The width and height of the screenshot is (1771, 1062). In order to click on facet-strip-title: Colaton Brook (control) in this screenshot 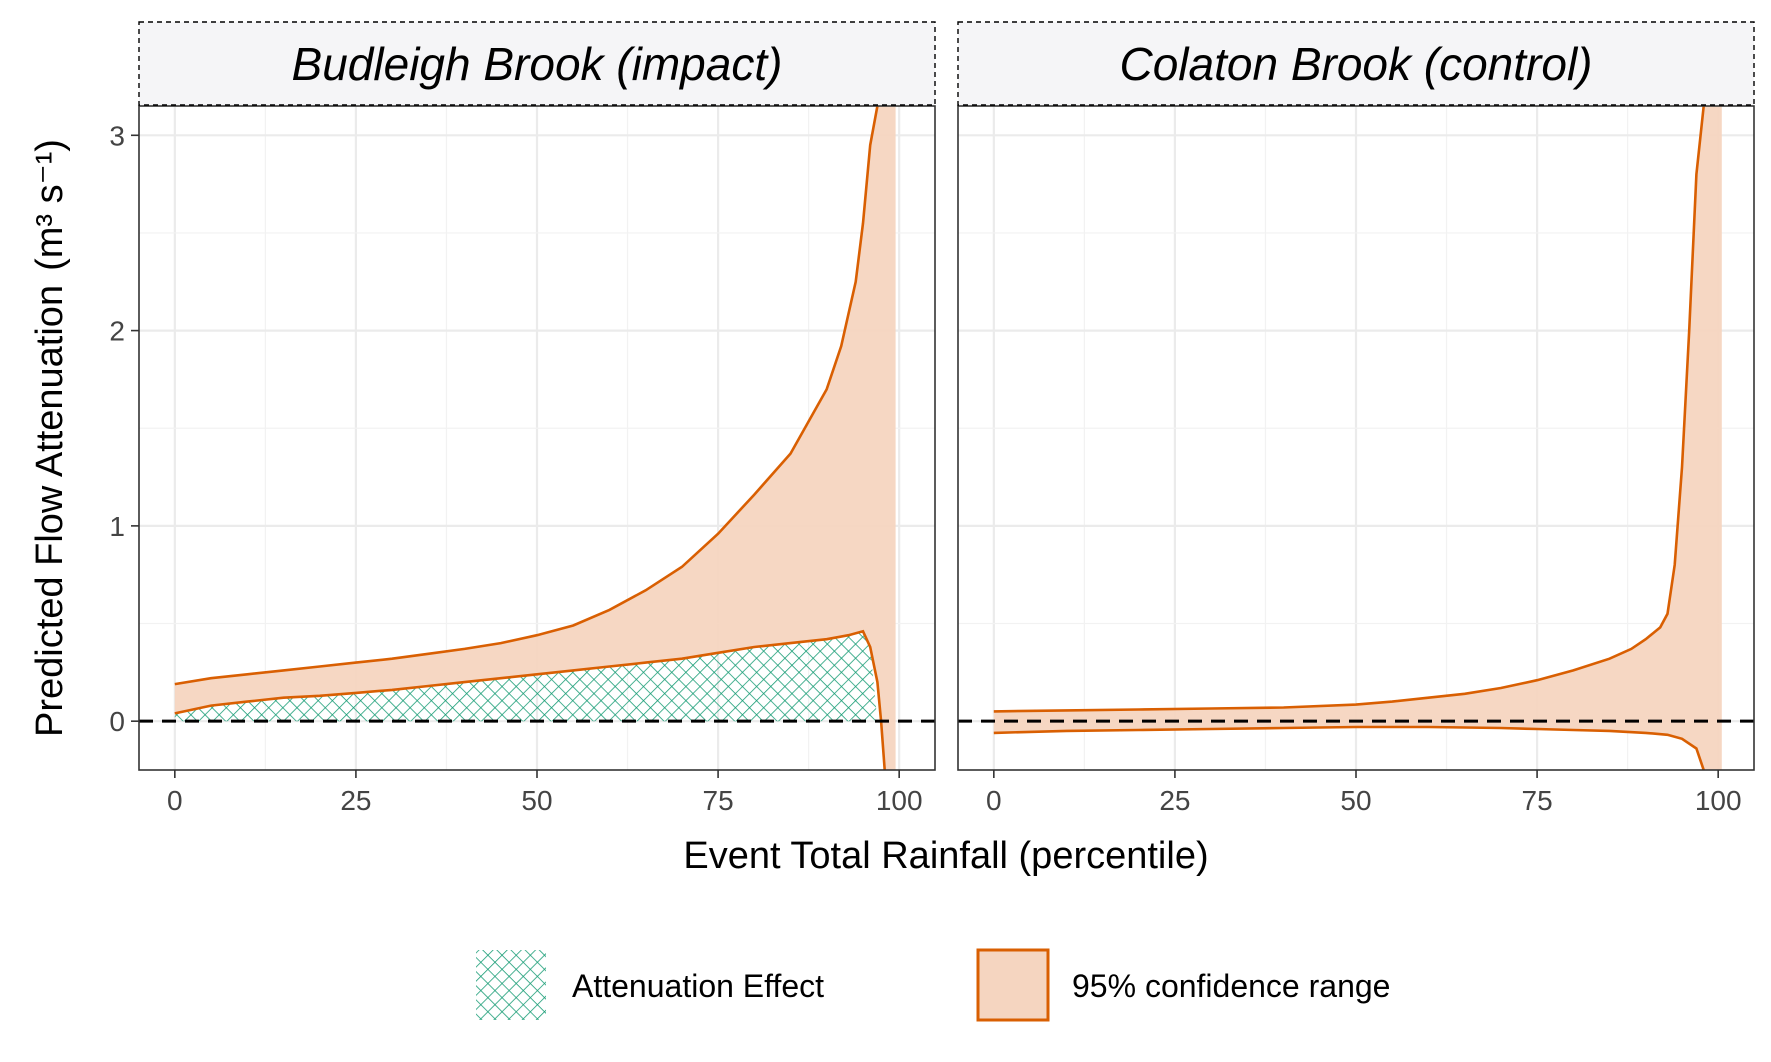, I will do `click(1356, 64)`.